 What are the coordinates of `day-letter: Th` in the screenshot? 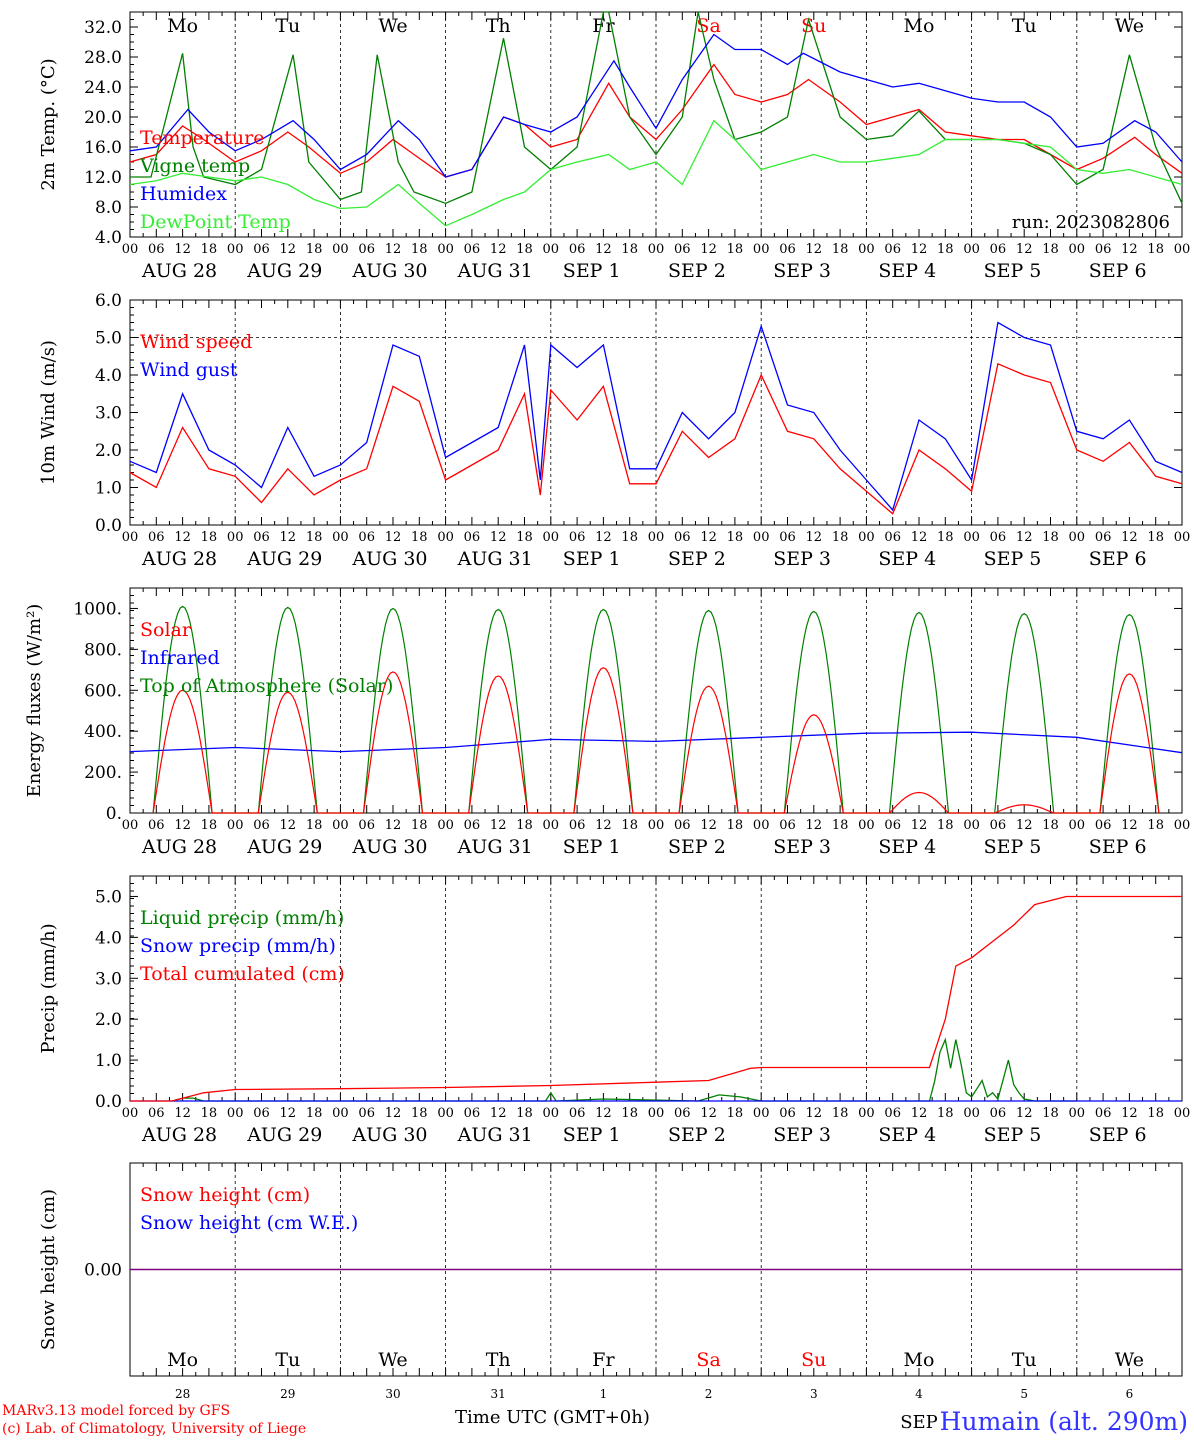 It's located at (498, 1360).